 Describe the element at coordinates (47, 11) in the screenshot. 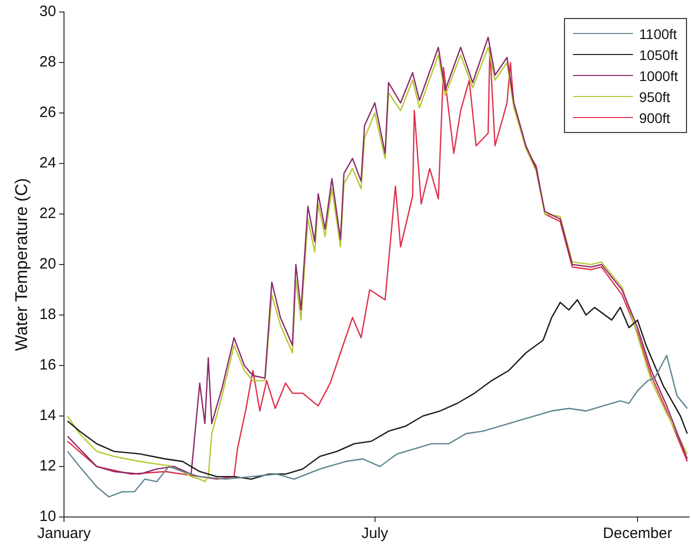

I see `y-tick-label: 30` at that location.